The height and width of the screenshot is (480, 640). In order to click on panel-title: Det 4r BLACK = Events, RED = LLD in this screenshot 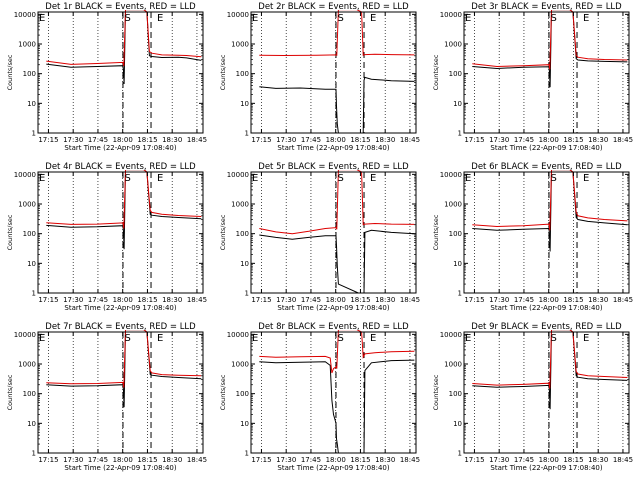, I will do `click(120, 167)`.